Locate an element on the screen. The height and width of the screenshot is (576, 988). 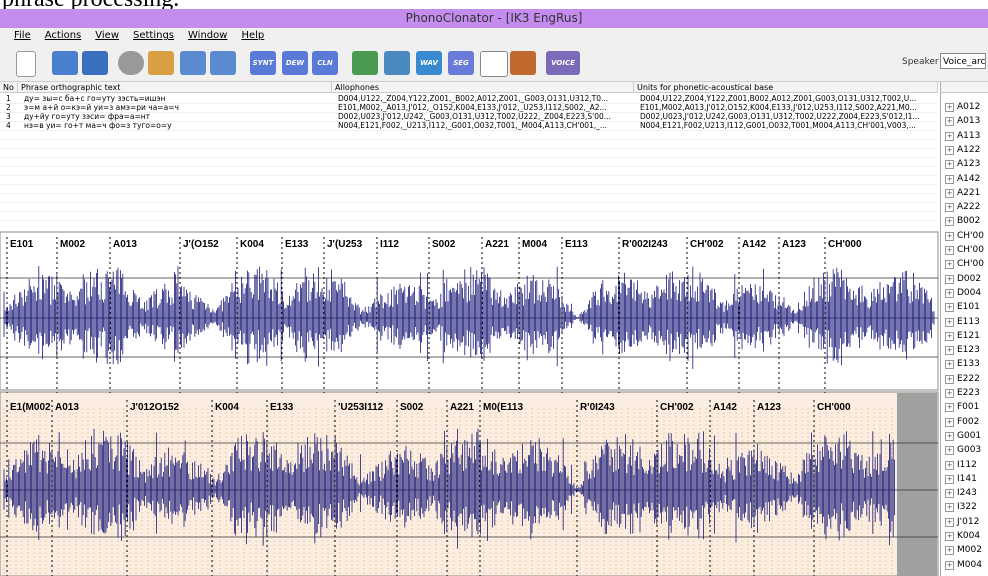
tree-item-label: K004 is located at coordinates (969, 536).